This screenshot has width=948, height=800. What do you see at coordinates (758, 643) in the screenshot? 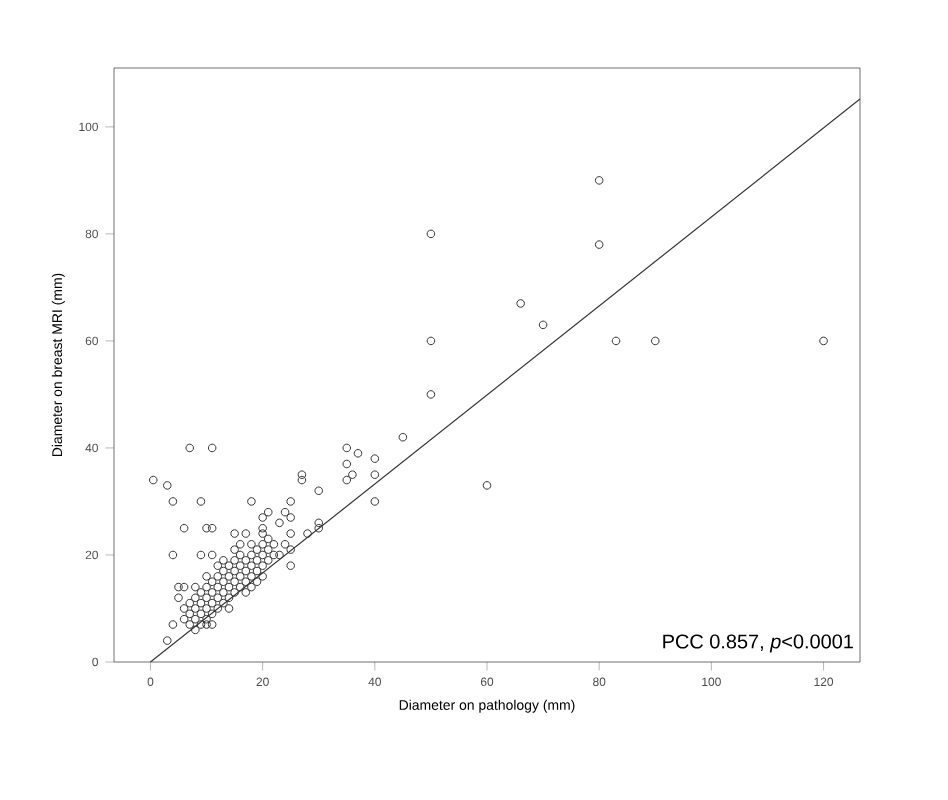
I see `annotation: PCC 0.857, p<0.0001` at bounding box center [758, 643].